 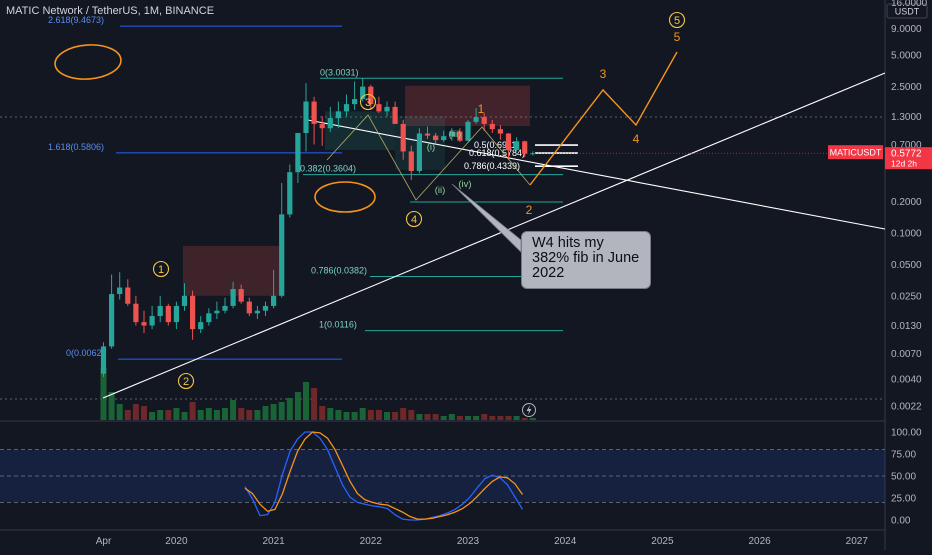 I want to click on minor-wave-label: (ii), so click(x=440, y=190).